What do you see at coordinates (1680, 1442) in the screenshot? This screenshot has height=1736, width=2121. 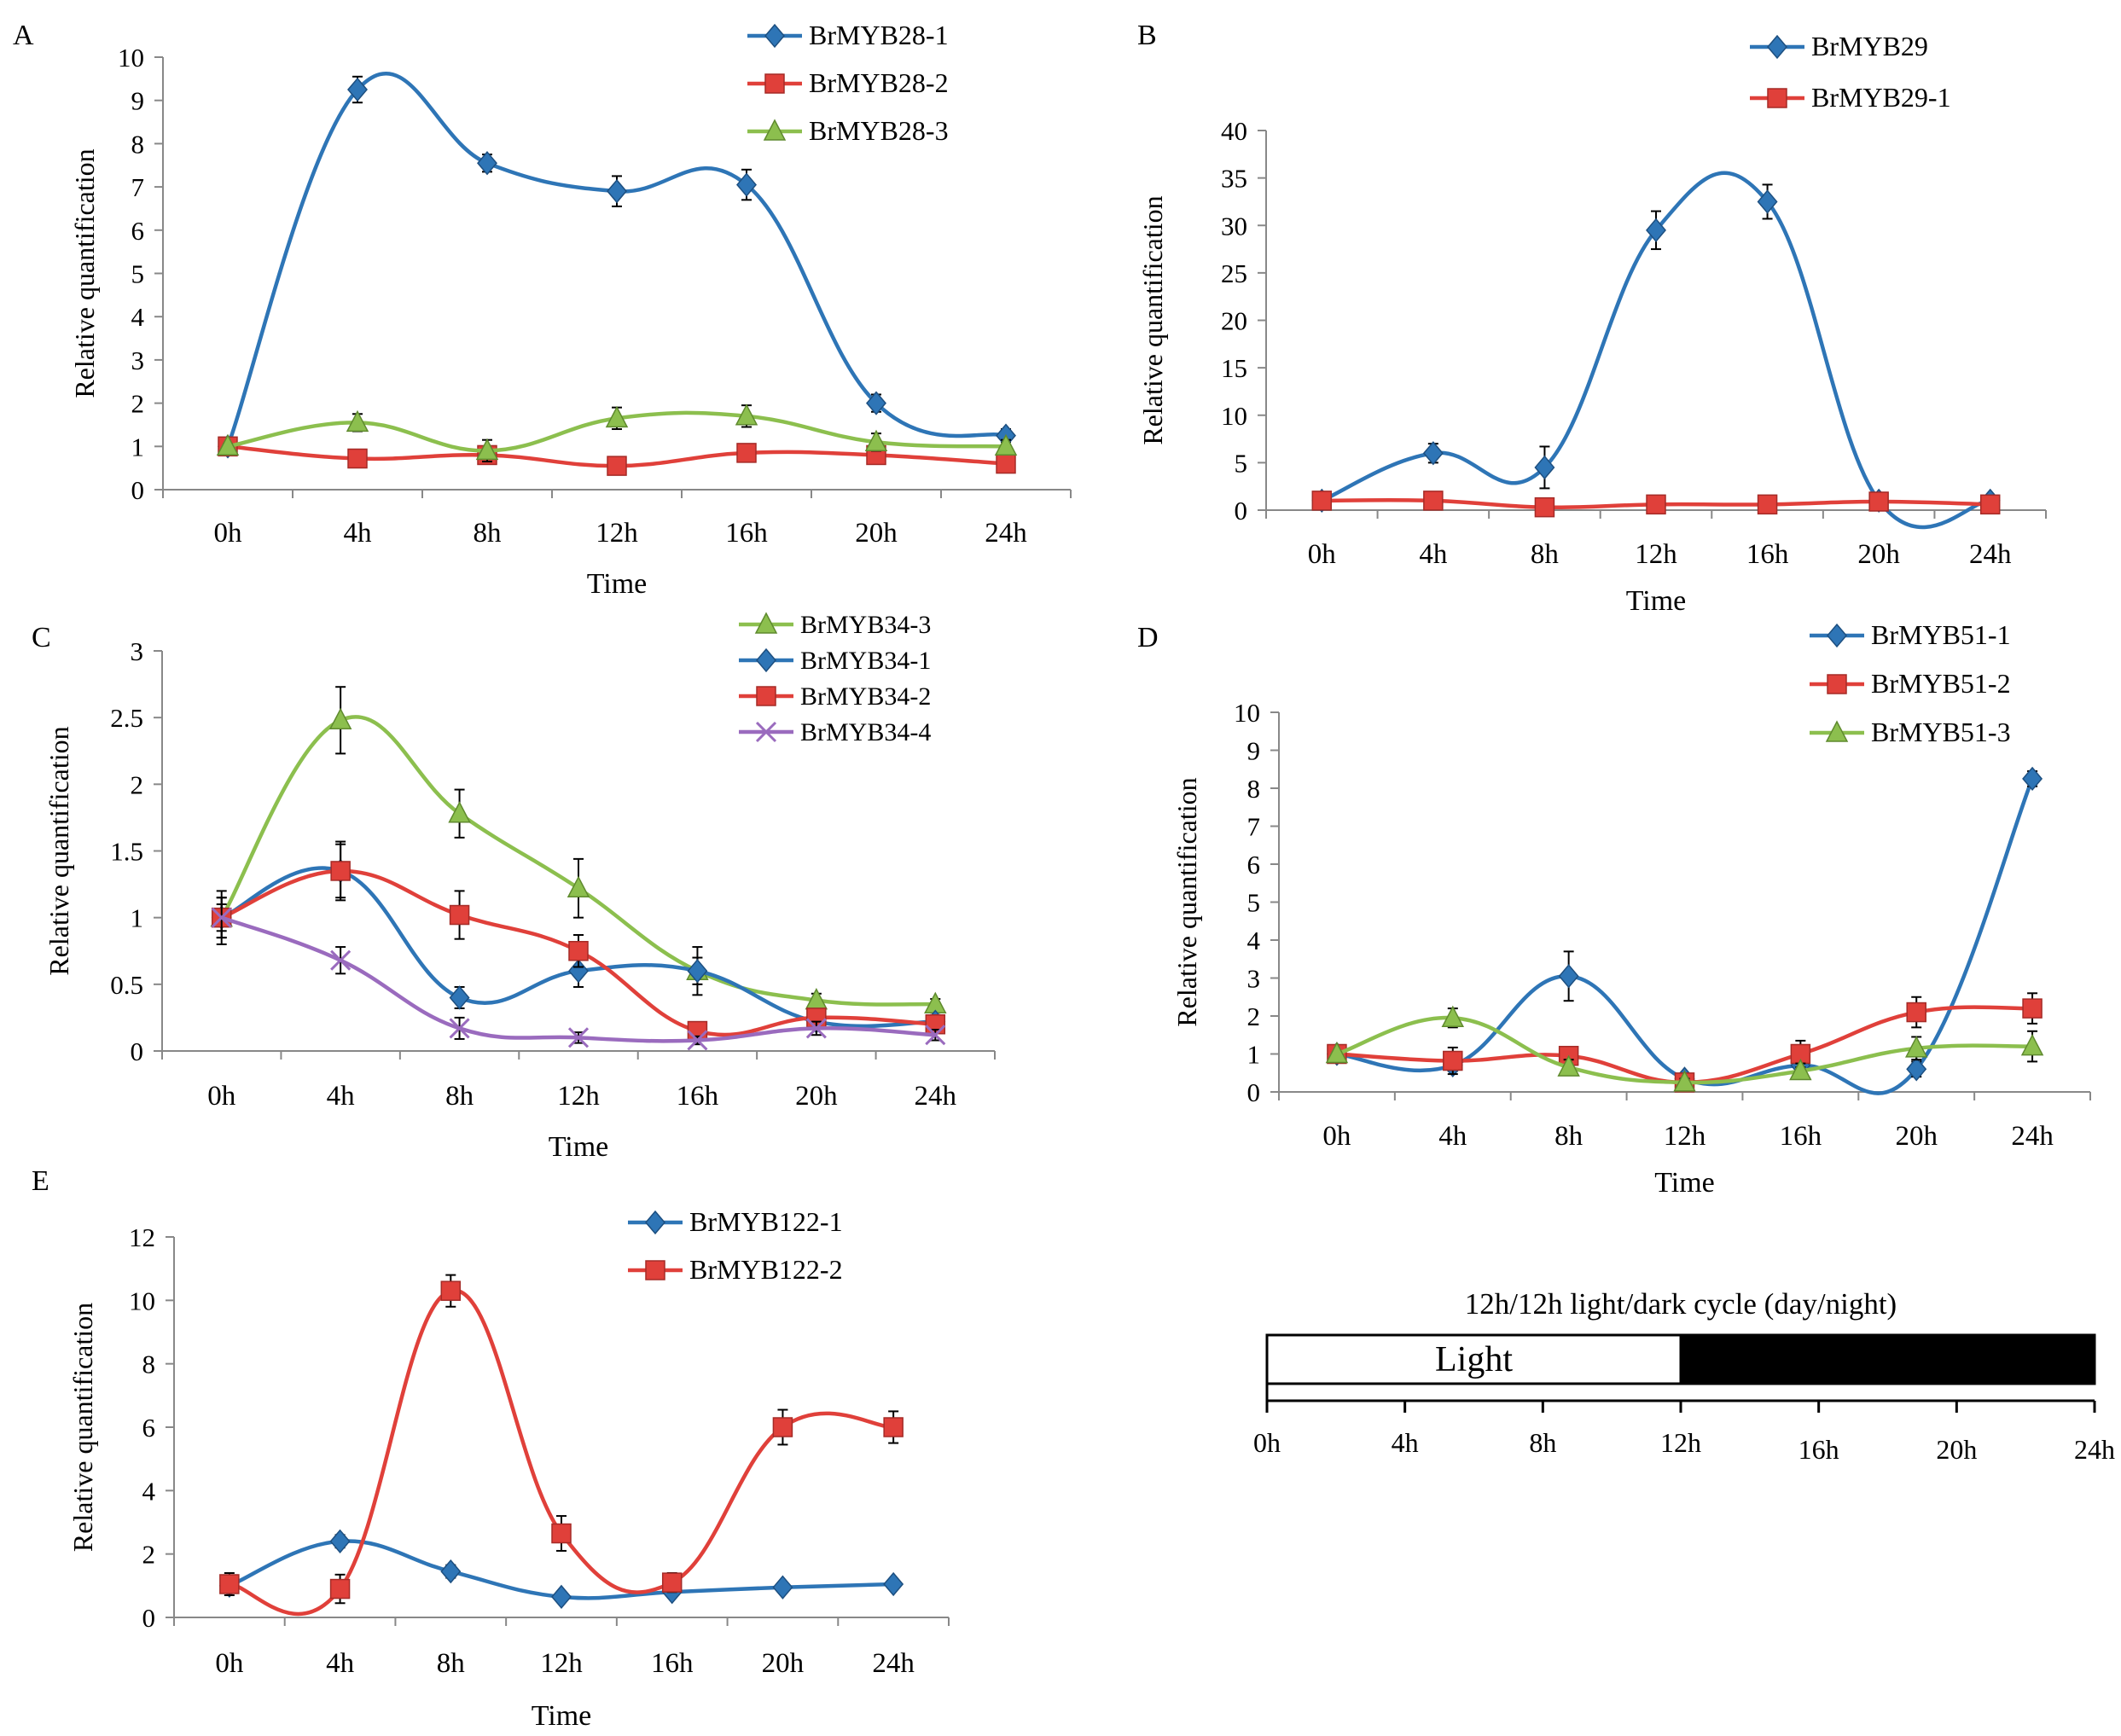 I see `cycle-tick-label: 12h` at bounding box center [1680, 1442].